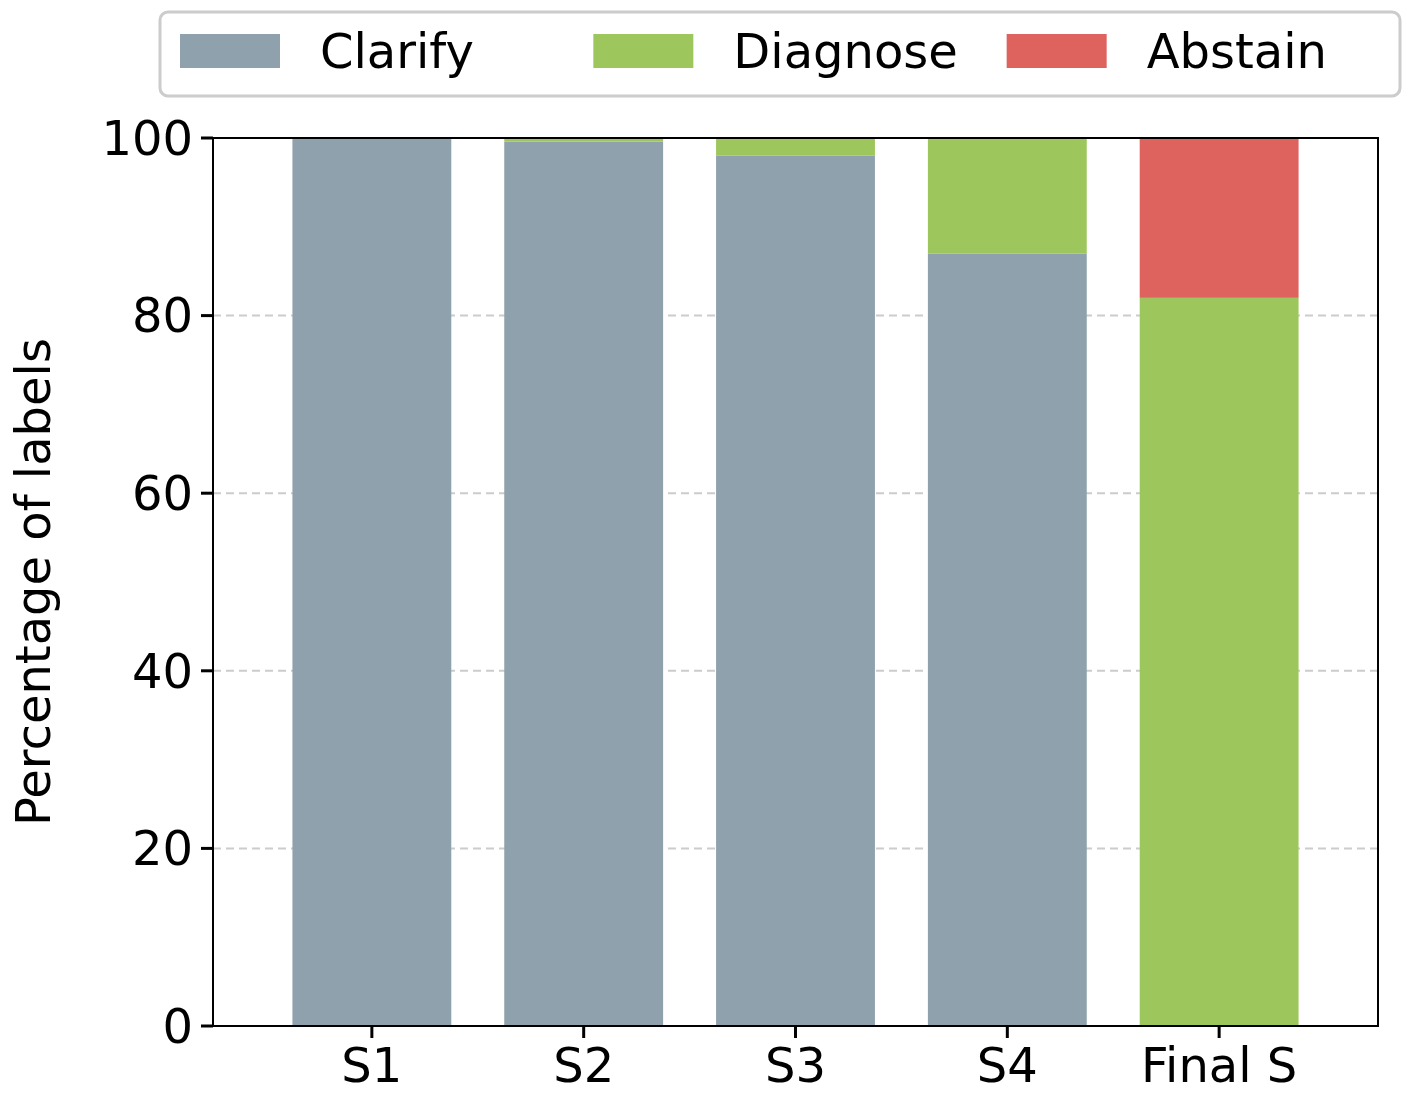  I want to click on legend-label: Clarify, so click(397, 50).